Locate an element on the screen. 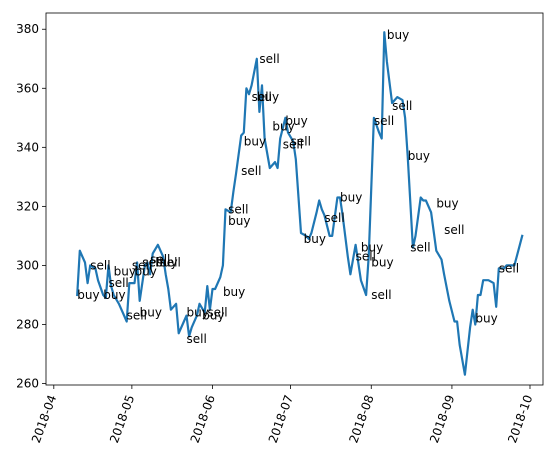 The image size is (559, 465). y-tick-label: 260 is located at coordinates (27, 384).